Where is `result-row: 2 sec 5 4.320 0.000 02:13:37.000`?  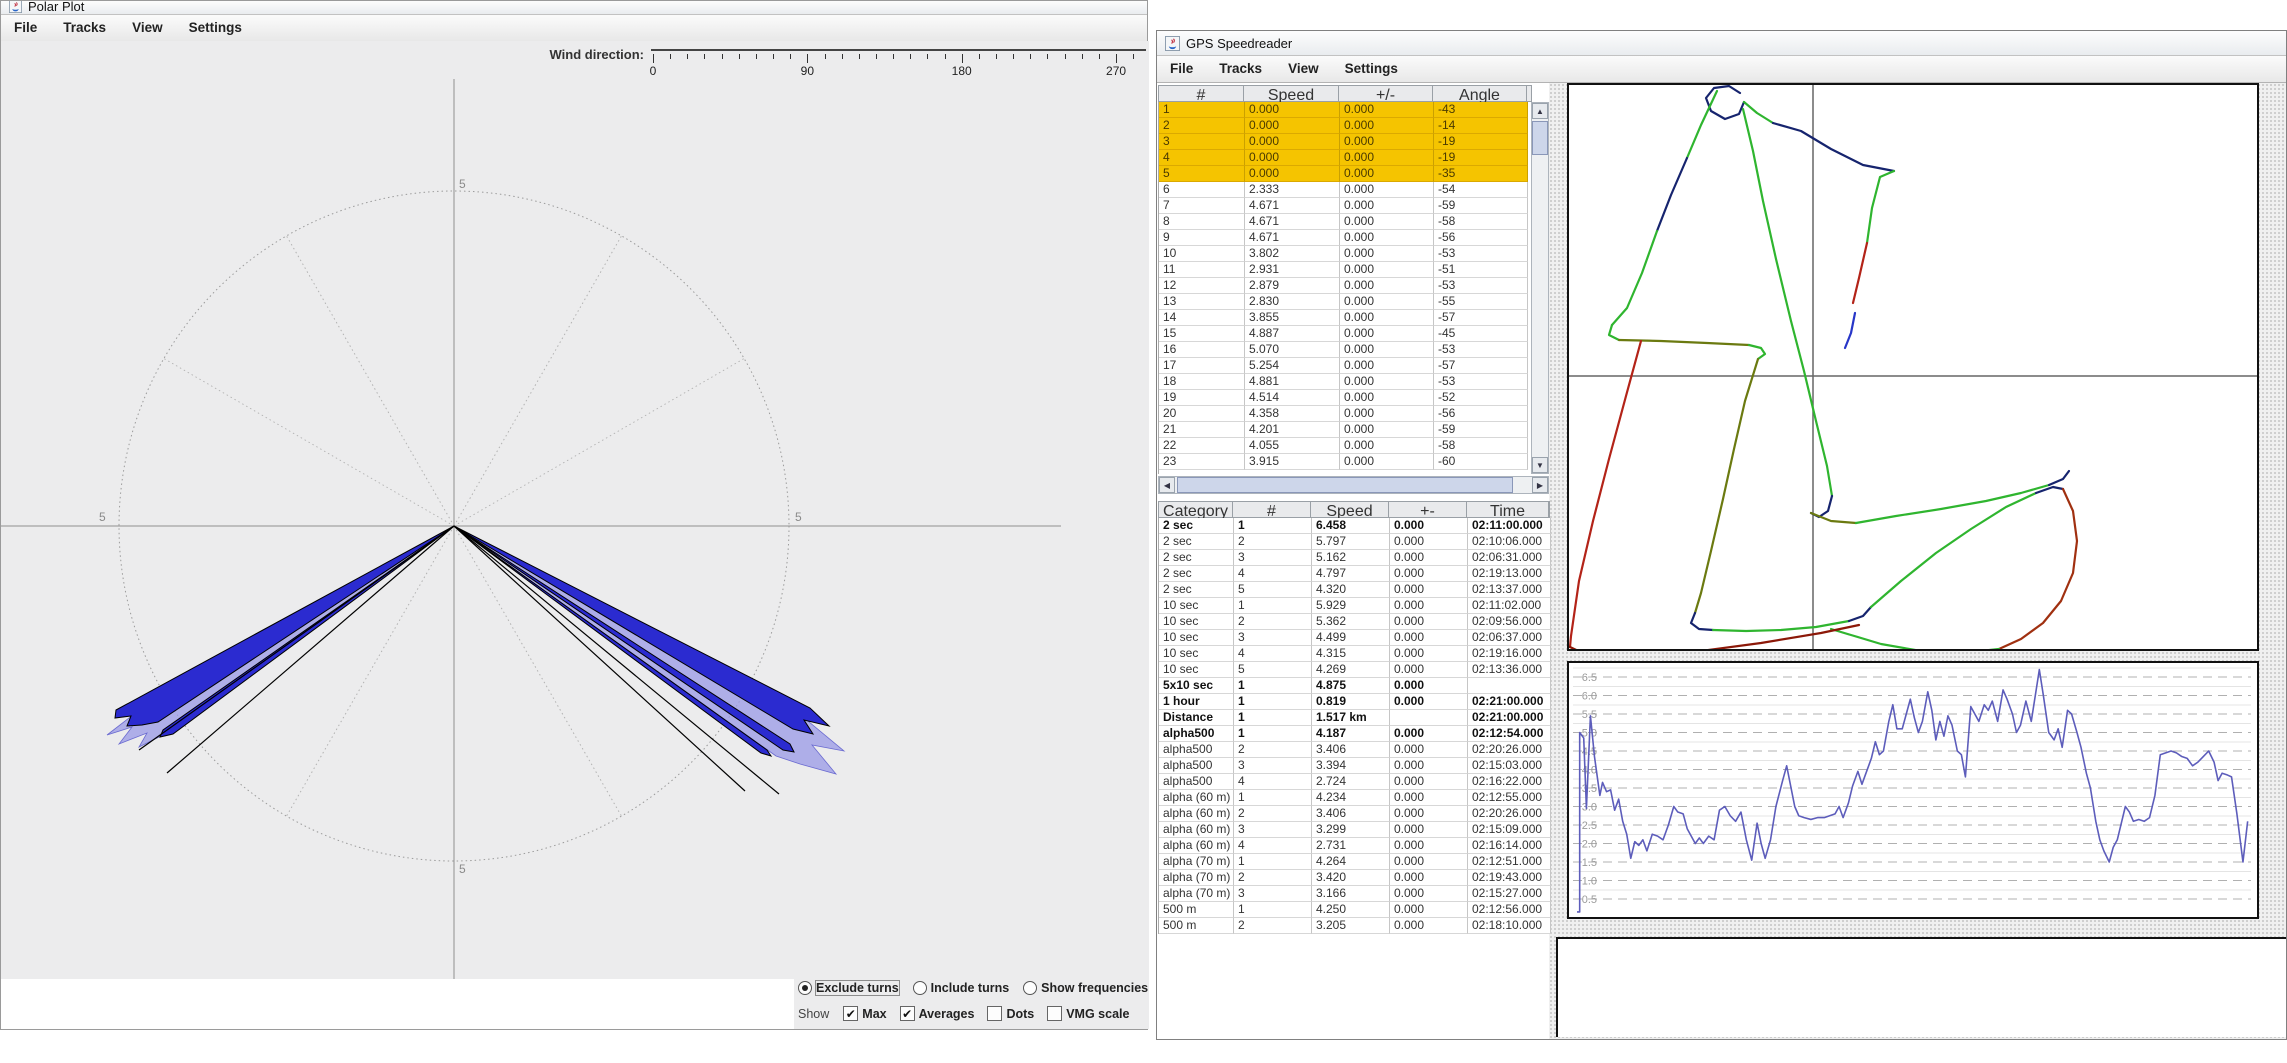
result-row: 2 sec 5 4.320 0.000 02:13:37.000 is located at coordinates (1355, 590).